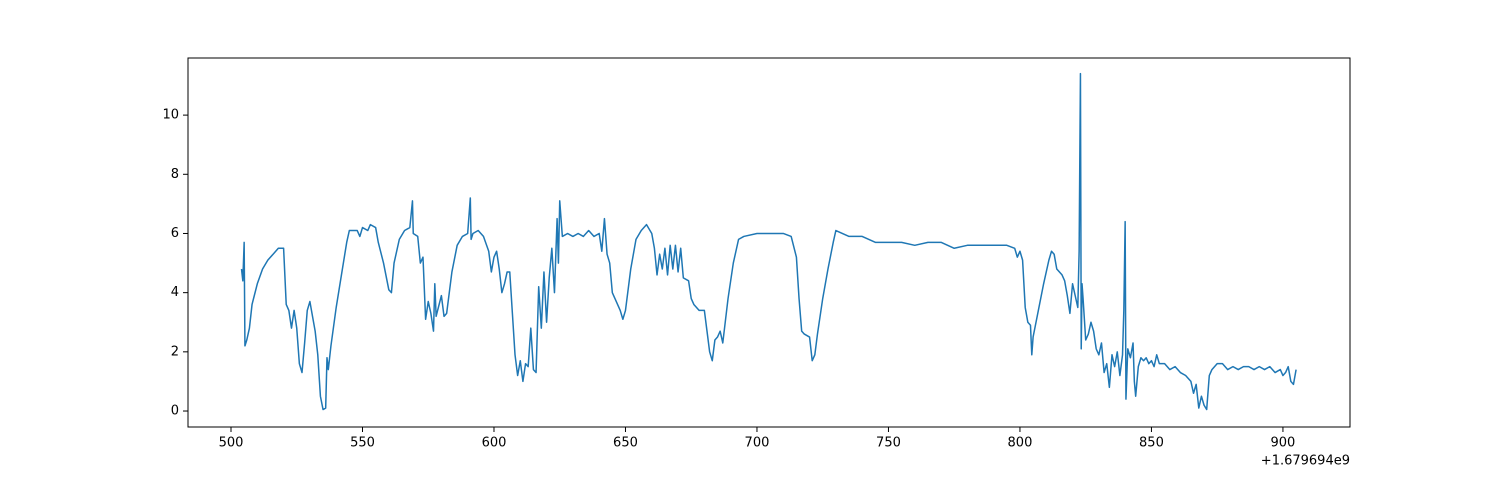  Describe the element at coordinates (888, 443) in the screenshot. I see `x-tick-label: 750` at that location.